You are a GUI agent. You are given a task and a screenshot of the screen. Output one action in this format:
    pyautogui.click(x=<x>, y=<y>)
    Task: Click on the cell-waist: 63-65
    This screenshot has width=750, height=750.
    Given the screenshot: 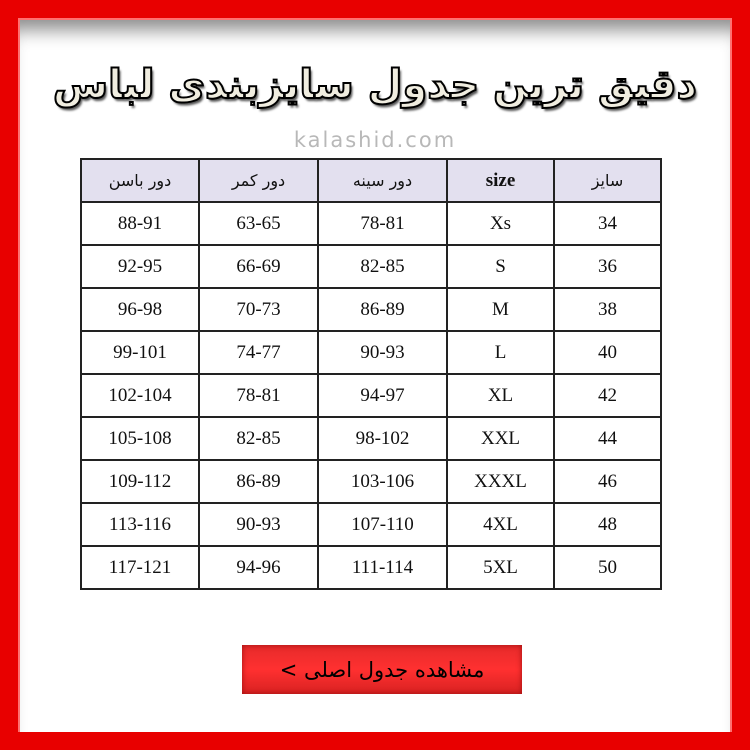 What is the action you would take?
    pyautogui.click(x=258, y=223)
    